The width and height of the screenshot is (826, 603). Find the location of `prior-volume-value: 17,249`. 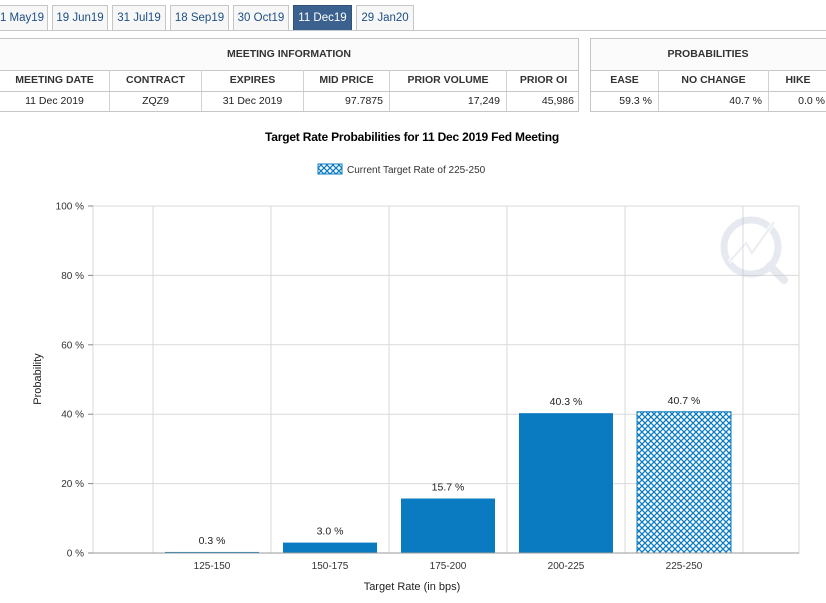

prior-volume-value: 17,249 is located at coordinates (447, 101).